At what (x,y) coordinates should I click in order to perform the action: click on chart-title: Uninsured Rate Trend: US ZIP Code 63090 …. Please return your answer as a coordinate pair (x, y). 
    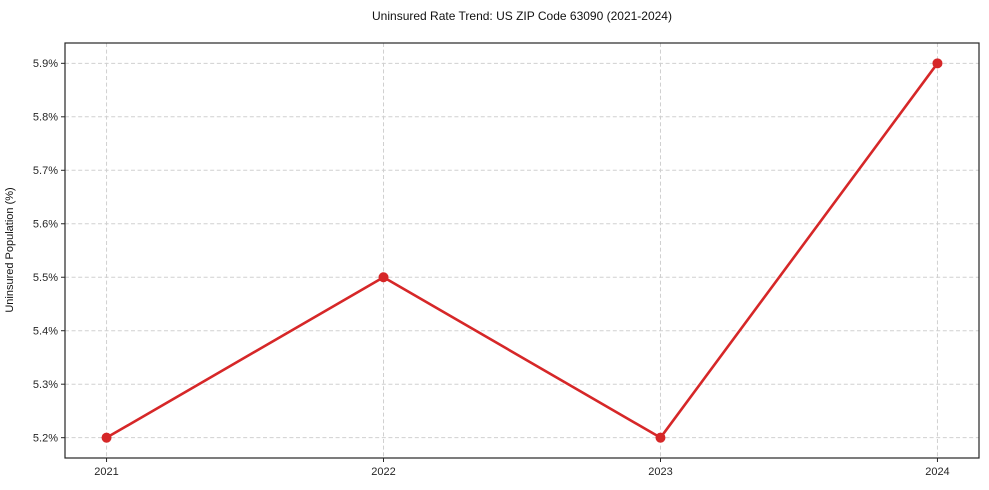
    Looking at the image, I should click on (522, 16).